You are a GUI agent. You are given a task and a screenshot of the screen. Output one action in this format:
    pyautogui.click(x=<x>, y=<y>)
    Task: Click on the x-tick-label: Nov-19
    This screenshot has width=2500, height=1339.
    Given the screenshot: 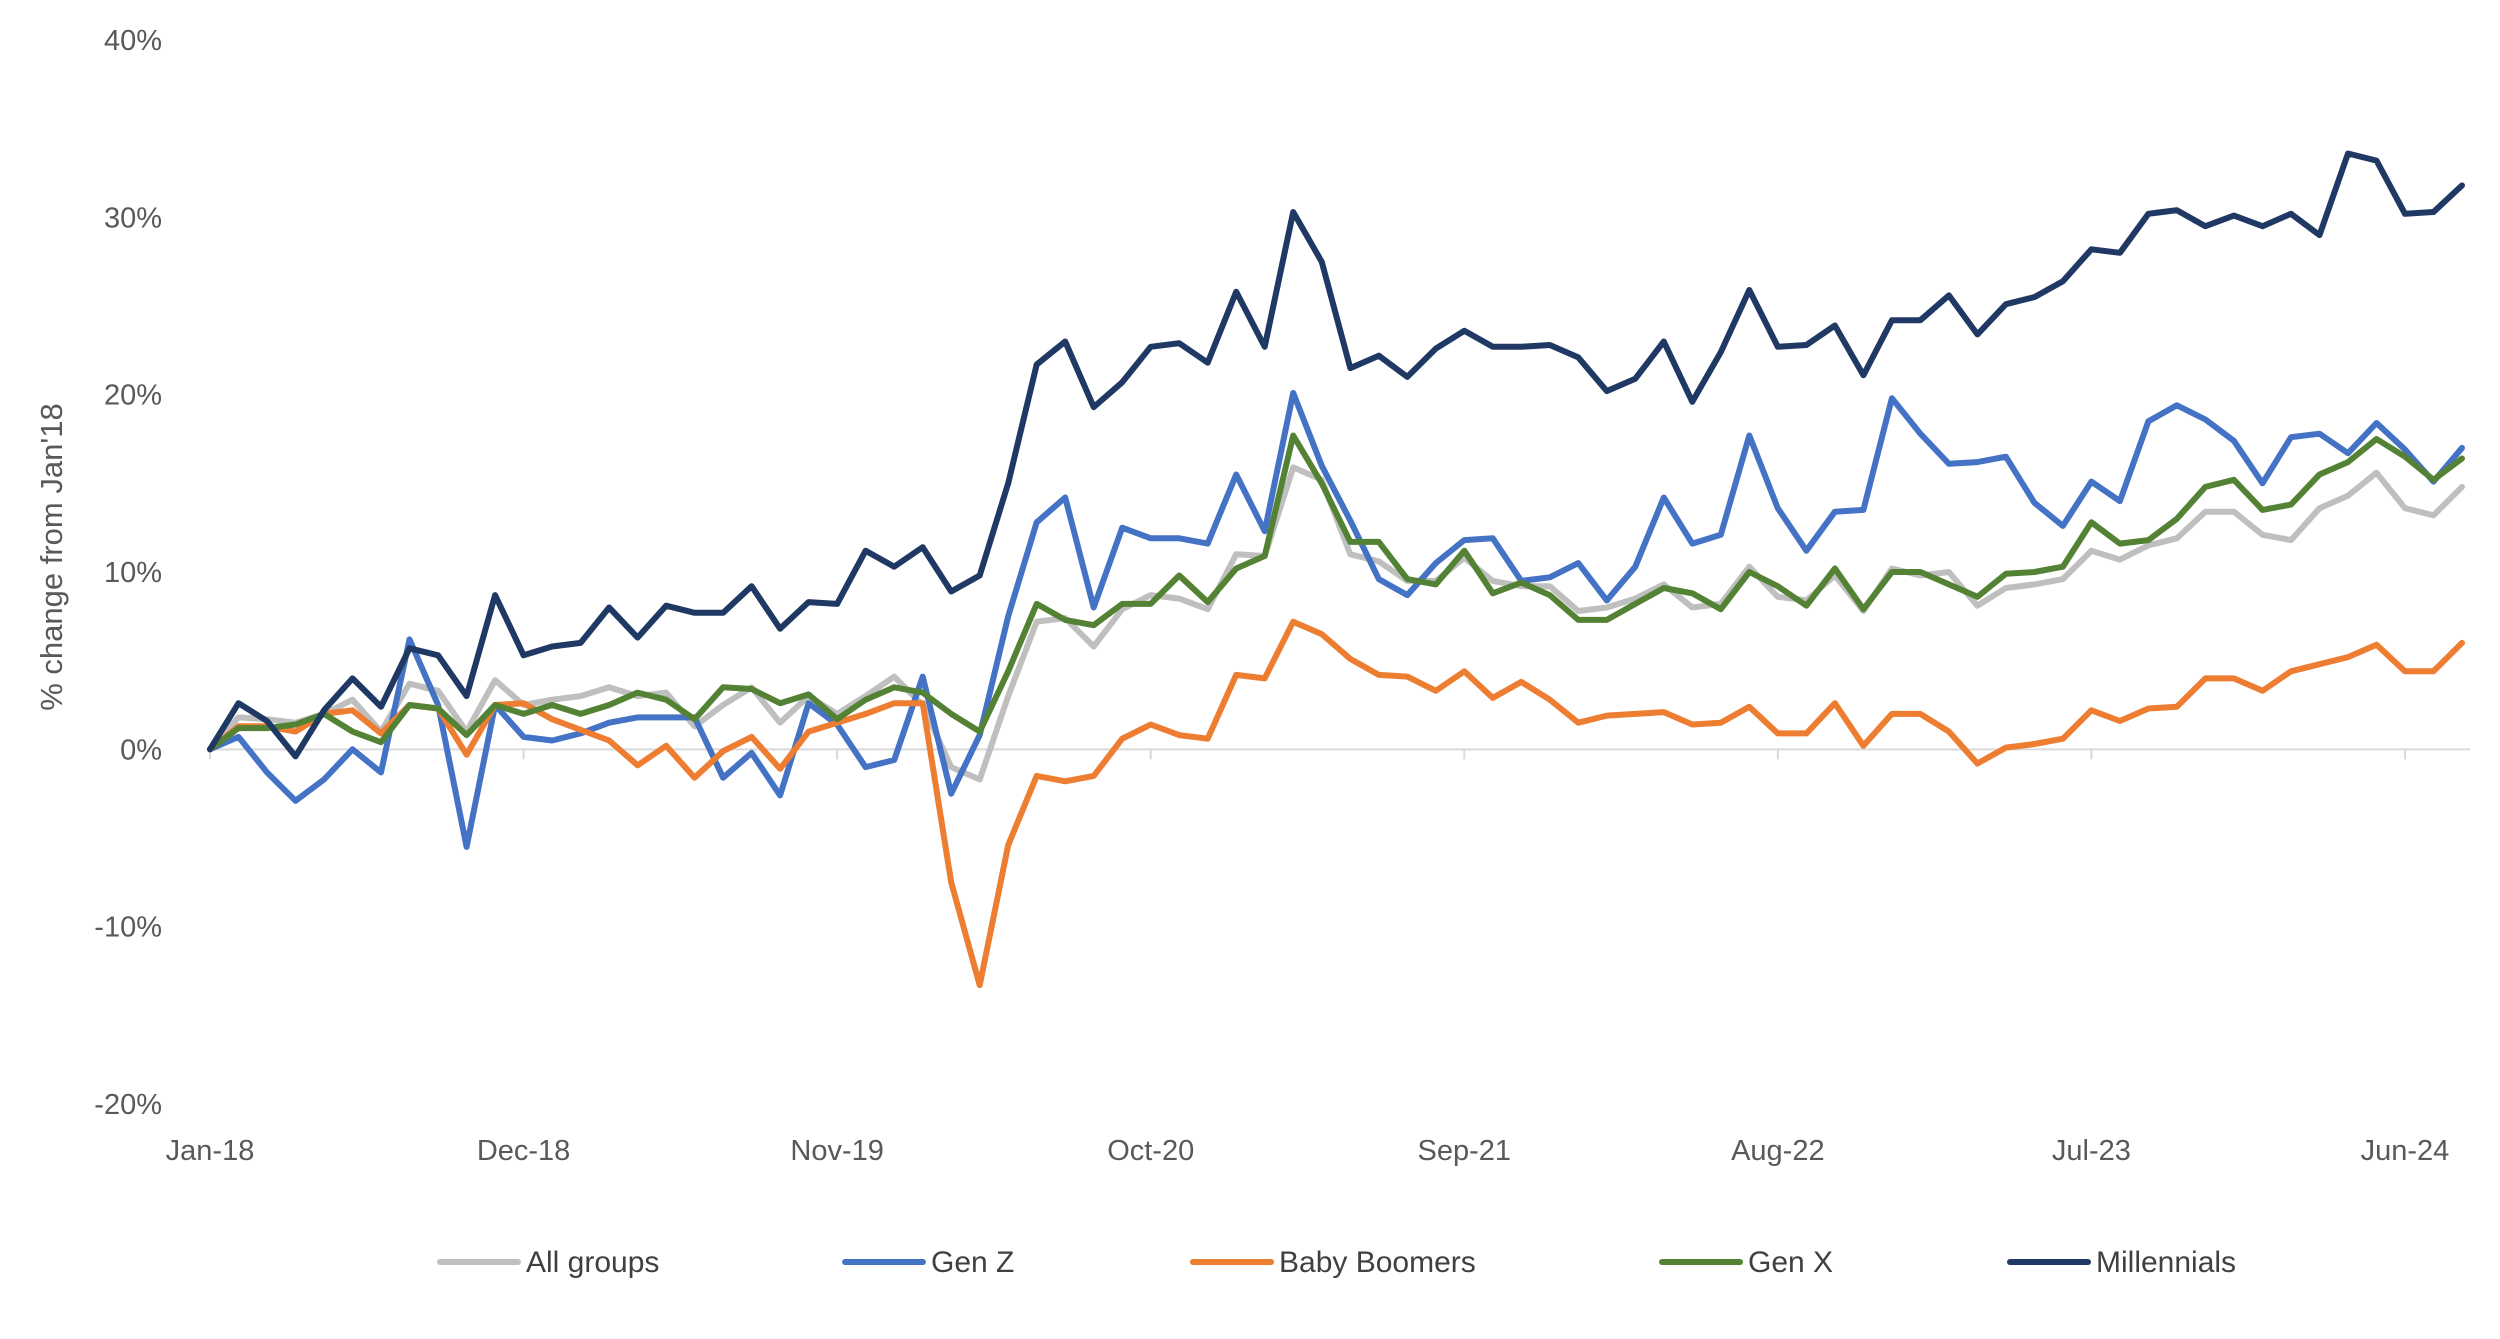 What is the action you would take?
    pyautogui.click(x=837, y=1151)
    